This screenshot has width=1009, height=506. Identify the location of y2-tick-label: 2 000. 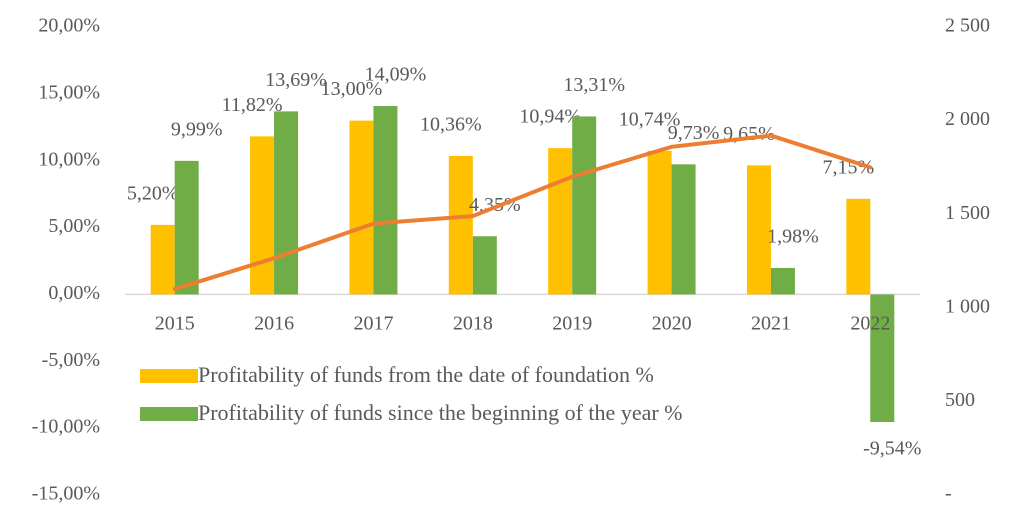
(967, 119).